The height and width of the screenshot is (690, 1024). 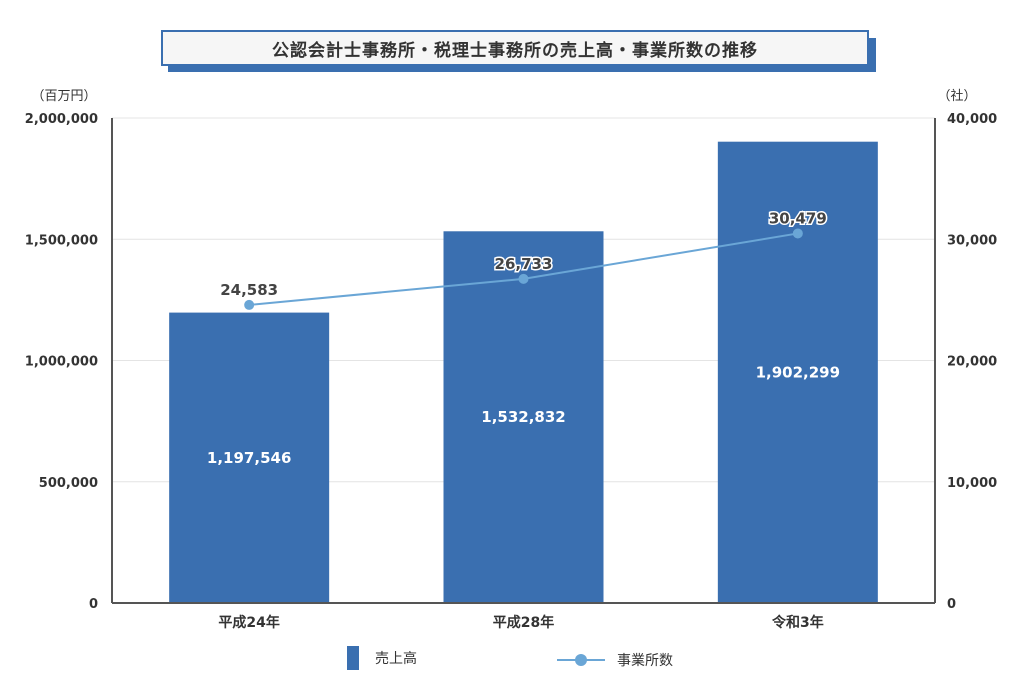 I want to click on y-left-tick-label: 1,000,000, so click(x=61, y=362).